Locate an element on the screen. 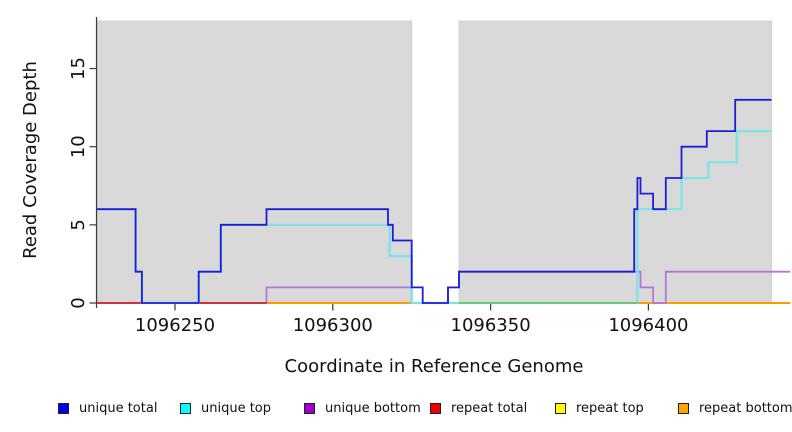  legend-item: unique top is located at coordinates (225, 408).